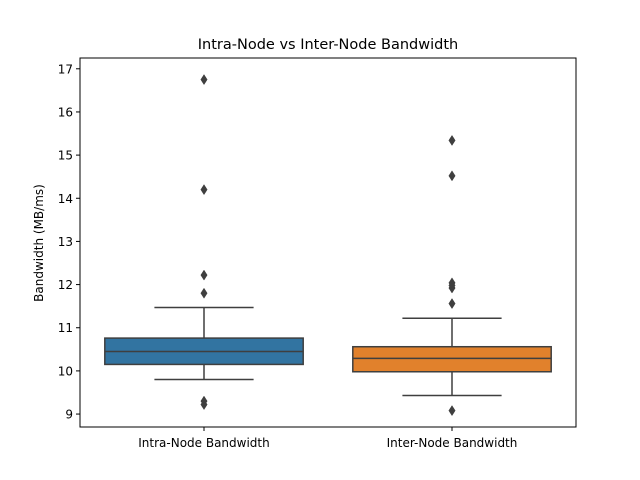 This screenshot has width=640, height=480. I want to click on x-axis: Intra-Node Bandwidth Inter-Node Bandwidth, so click(327, 438).